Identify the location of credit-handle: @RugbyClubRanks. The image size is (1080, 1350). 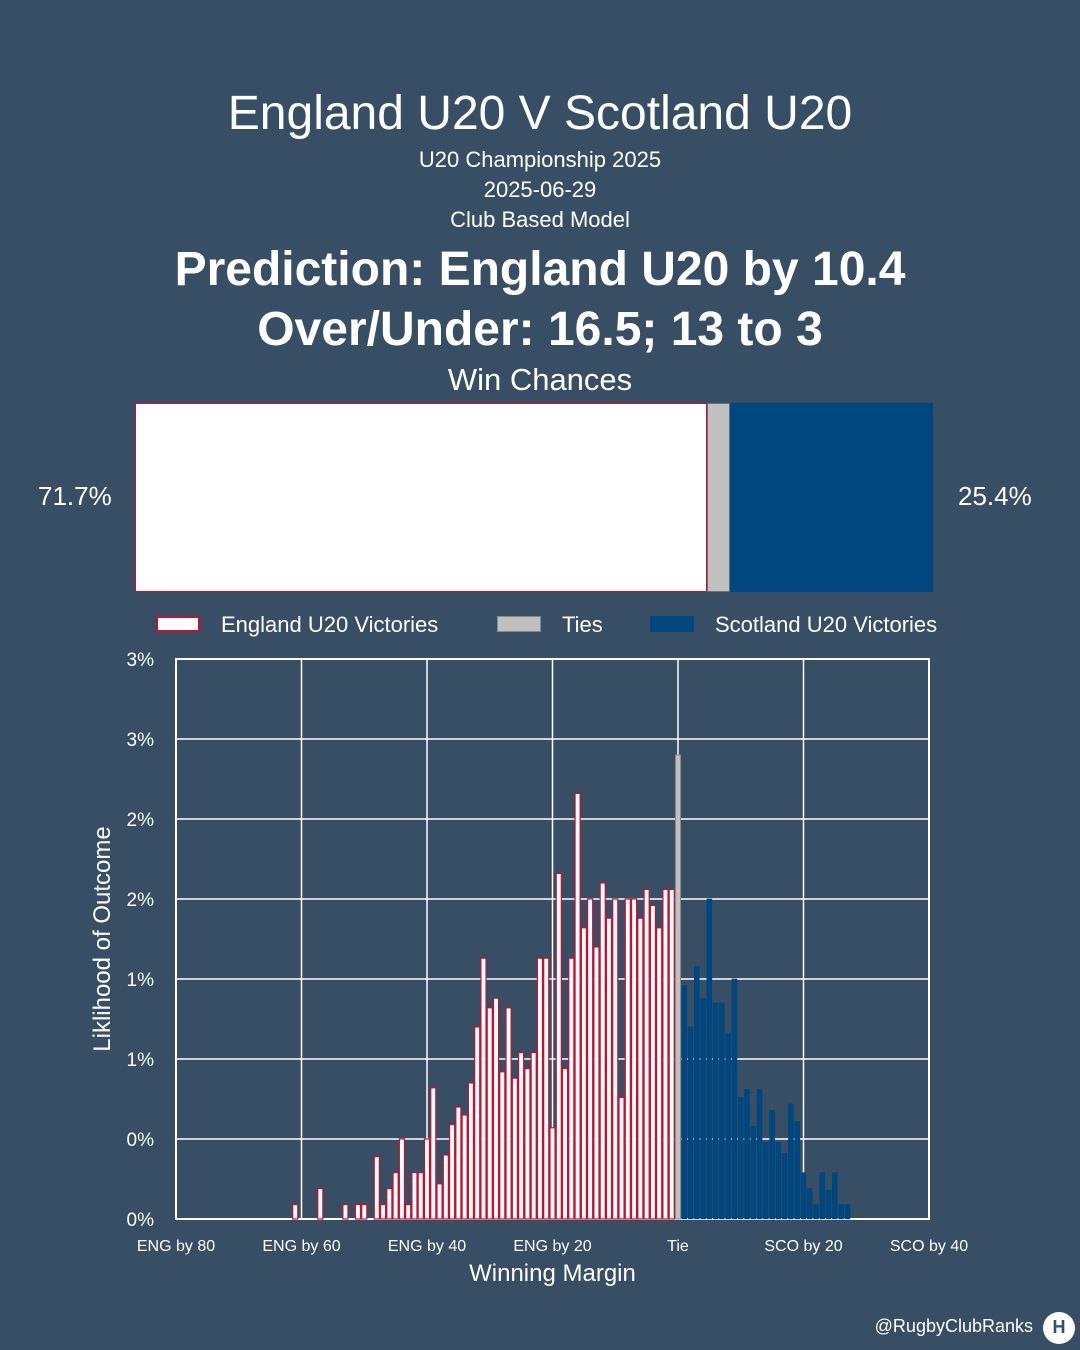
(953, 1326).